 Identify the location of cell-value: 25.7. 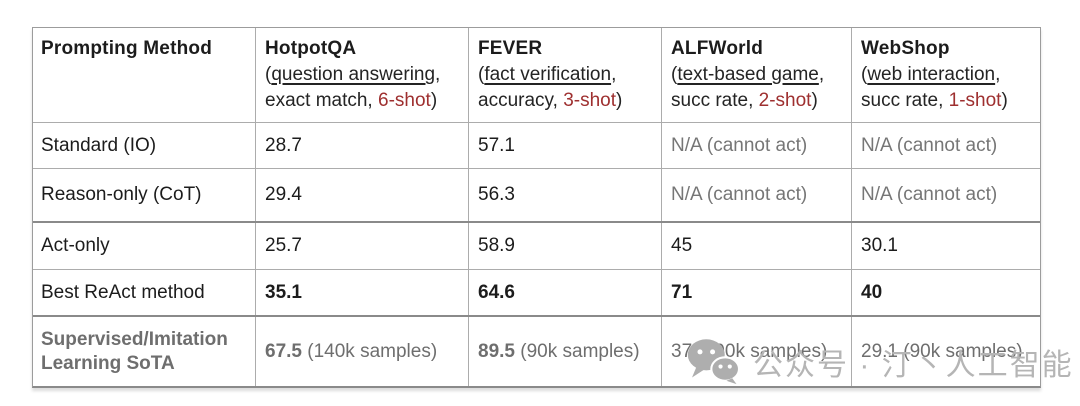
(283, 246).